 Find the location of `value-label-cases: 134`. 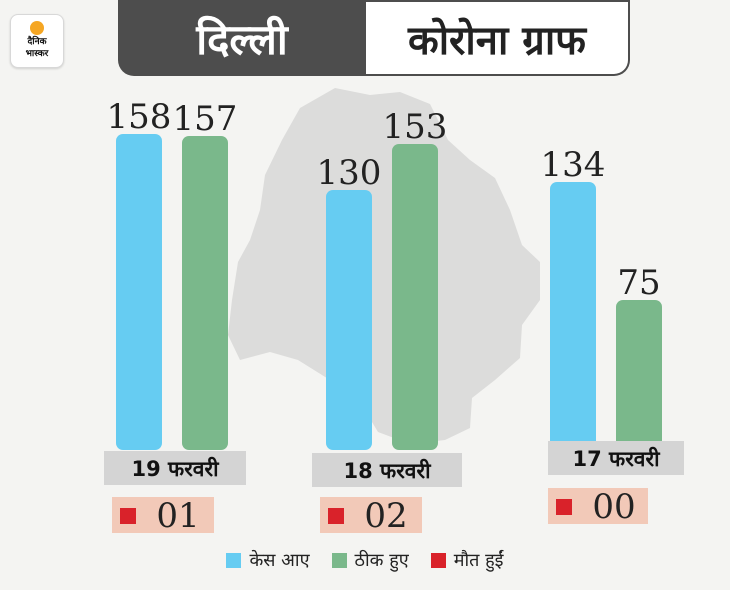

value-label-cases: 134 is located at coordinates (573, 165).